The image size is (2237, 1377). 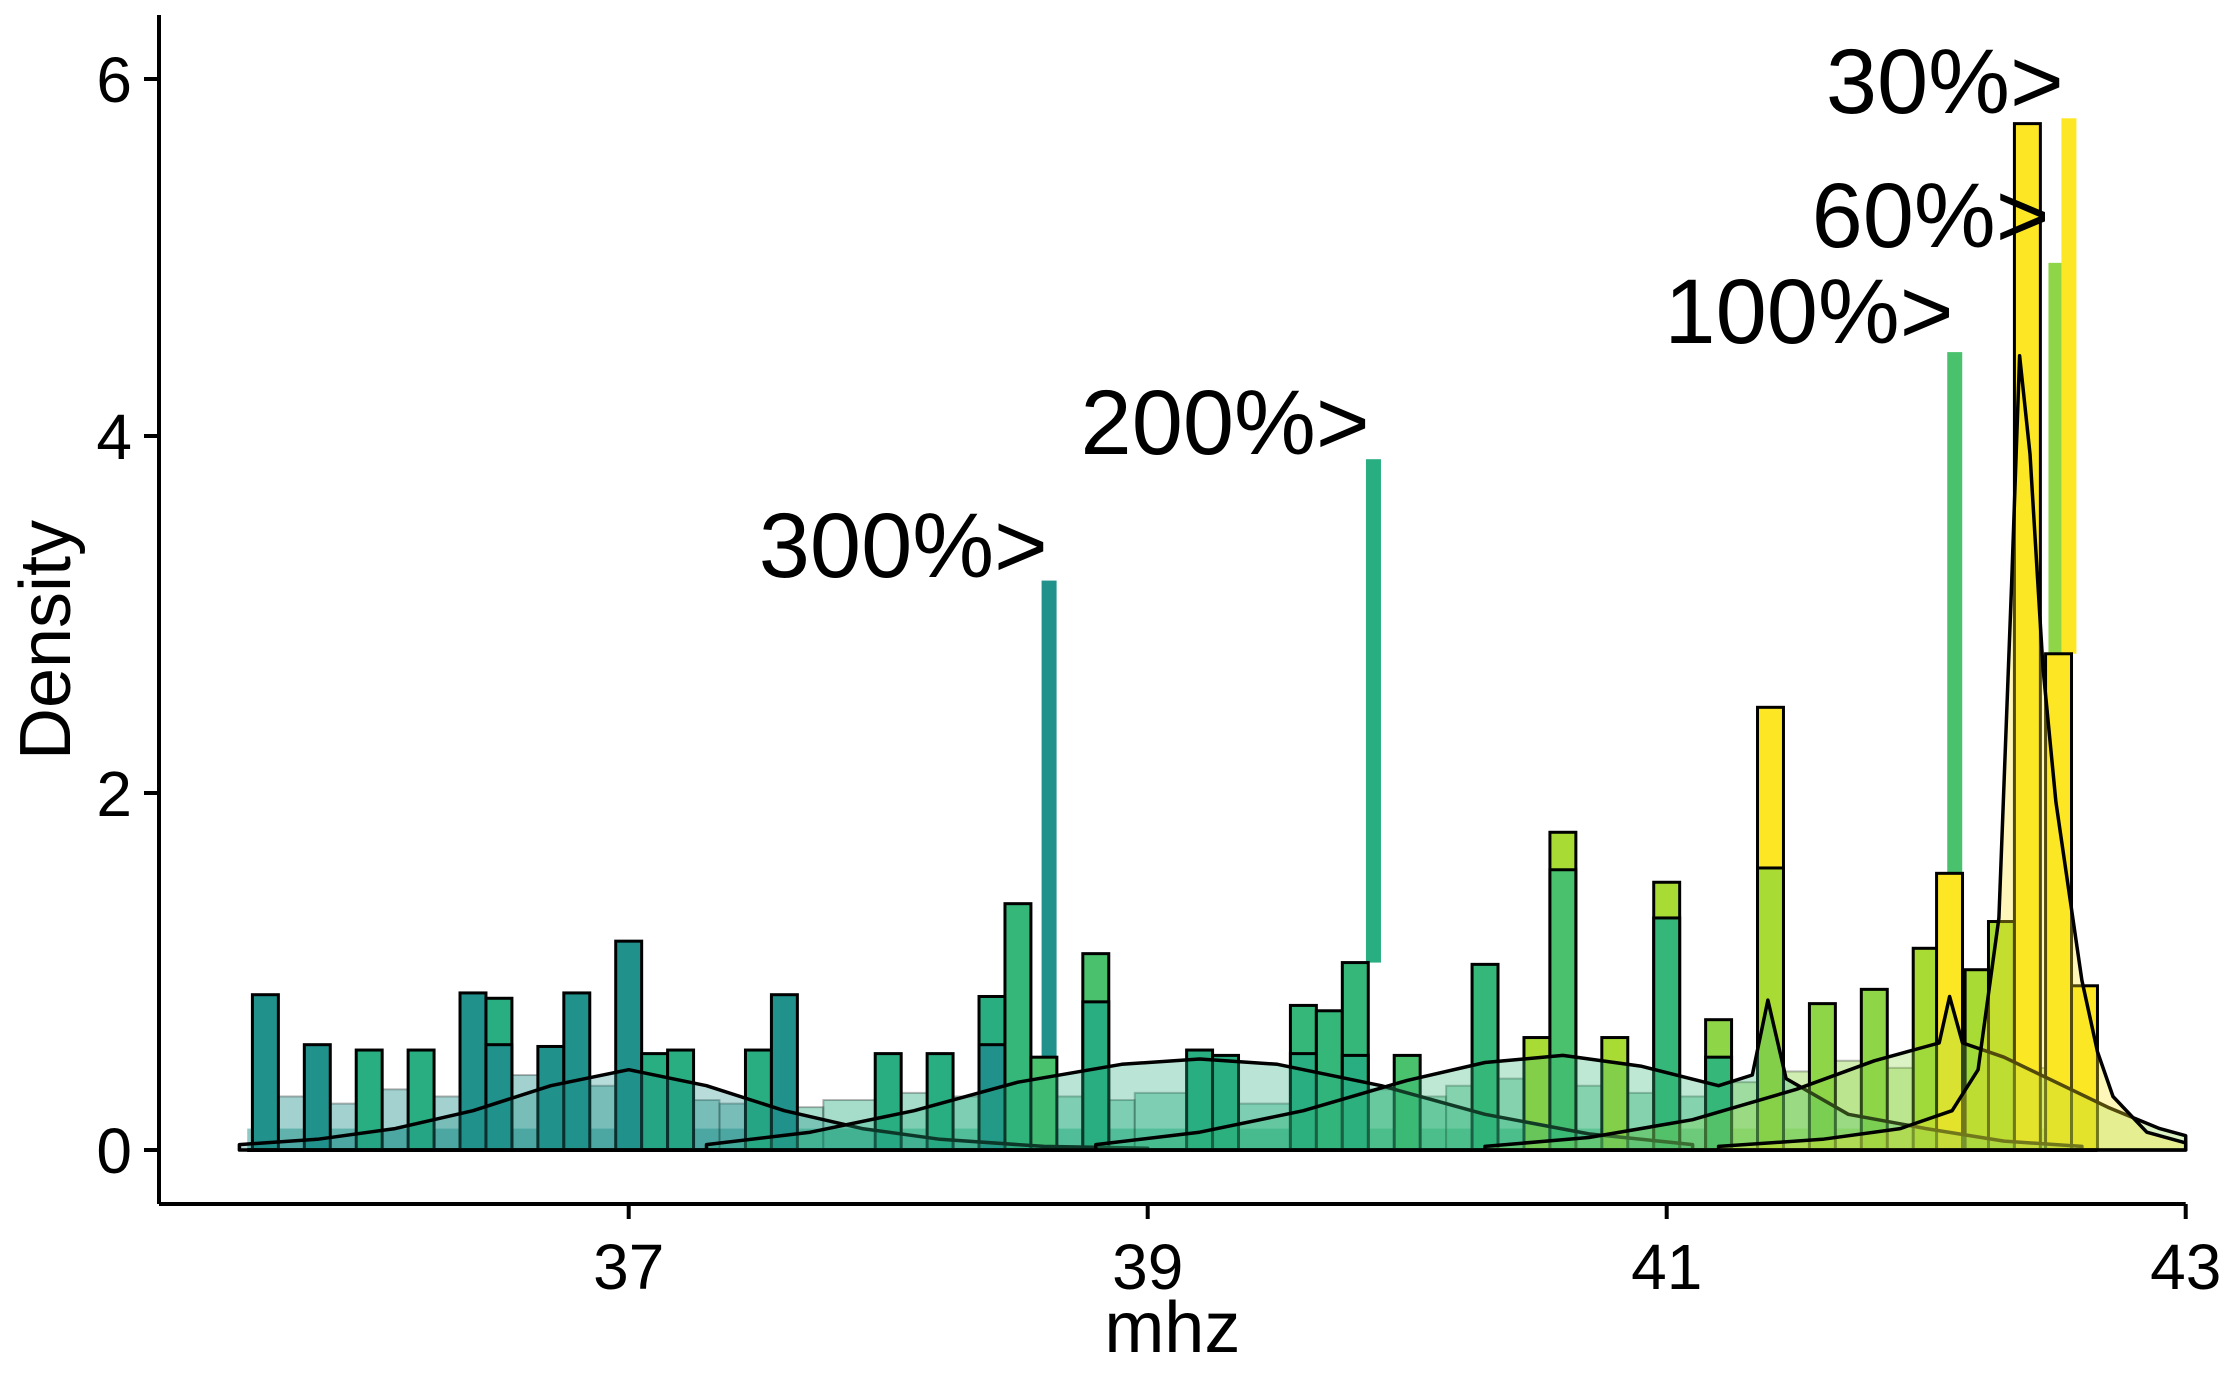 I want to click on annotation-segment-300%, so click(x=1049, y=819).